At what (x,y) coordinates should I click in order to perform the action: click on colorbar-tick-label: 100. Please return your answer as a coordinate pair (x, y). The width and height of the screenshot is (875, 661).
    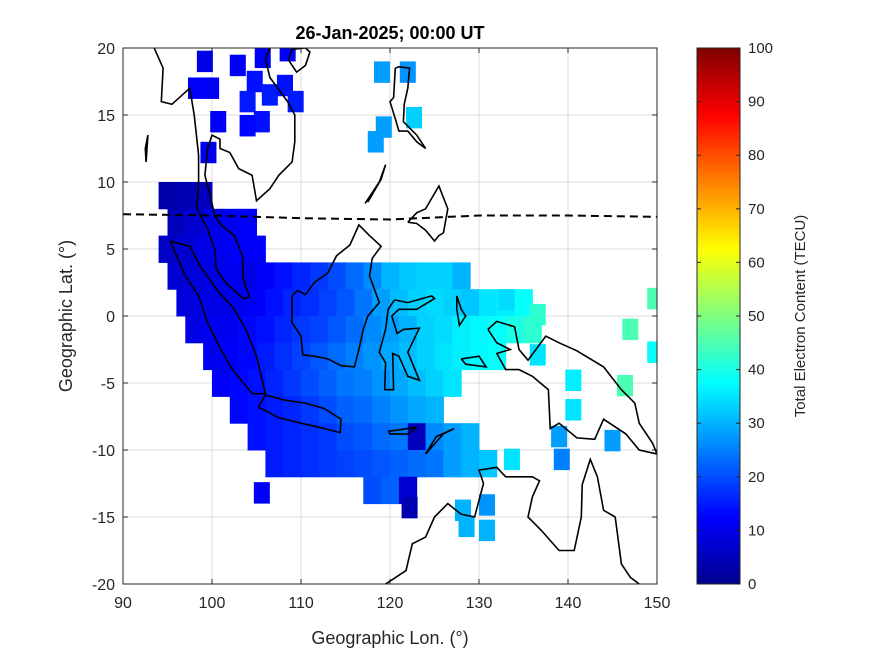
    Looking at the image, I should click on (760, 48).